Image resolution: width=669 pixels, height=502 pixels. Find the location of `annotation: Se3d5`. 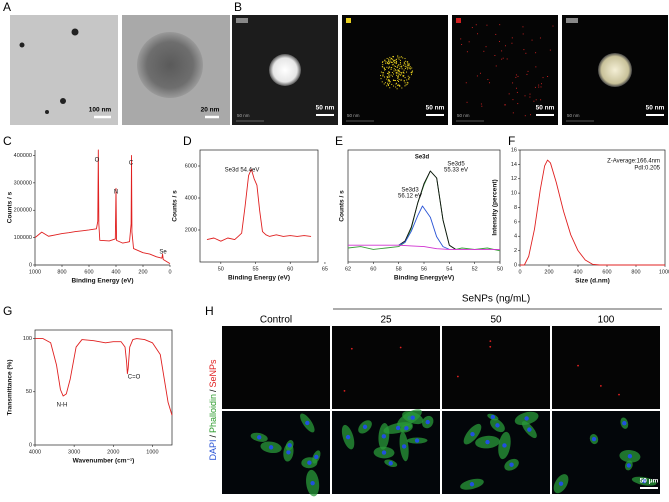

annotation: Se3d5 is located at coordinates (456, 165).